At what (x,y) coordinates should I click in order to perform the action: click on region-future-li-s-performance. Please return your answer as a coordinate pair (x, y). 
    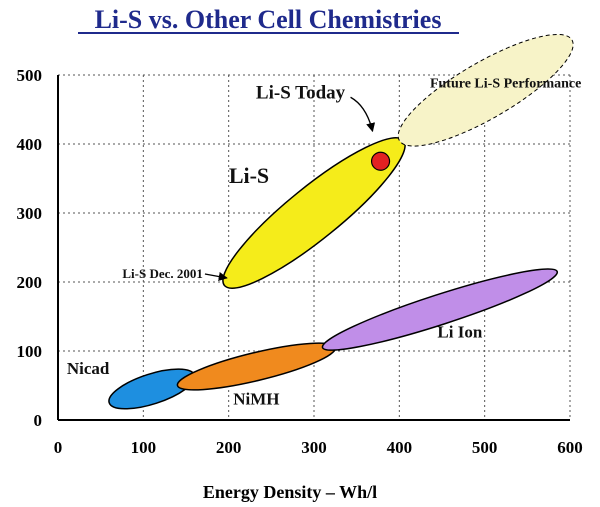
    Looking at the image, I should click on (485, 90).